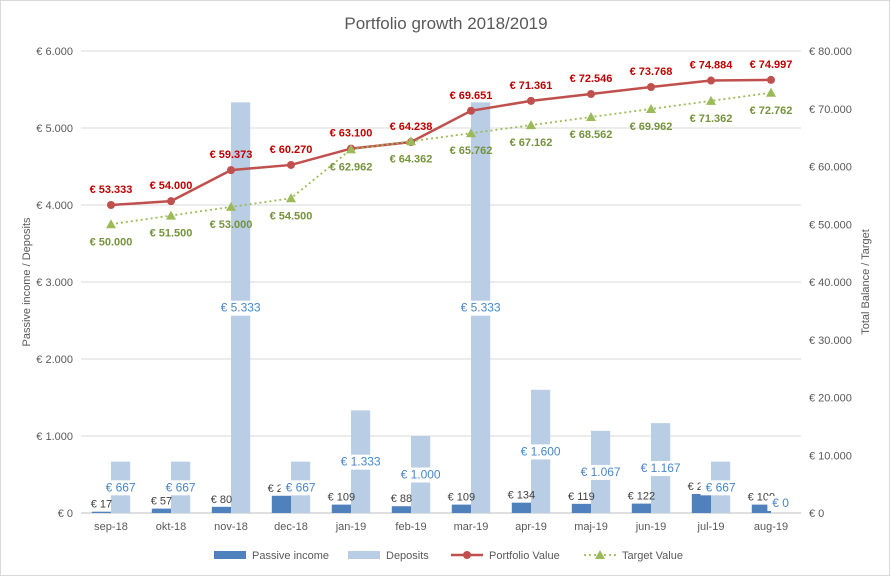 This screenshot has height=577, width=890. What do you see at coordinates (445, 23) in the screenshot?
I see `chart-title: Portfolio growth 2018/2019` at bounding box center [445, 23].